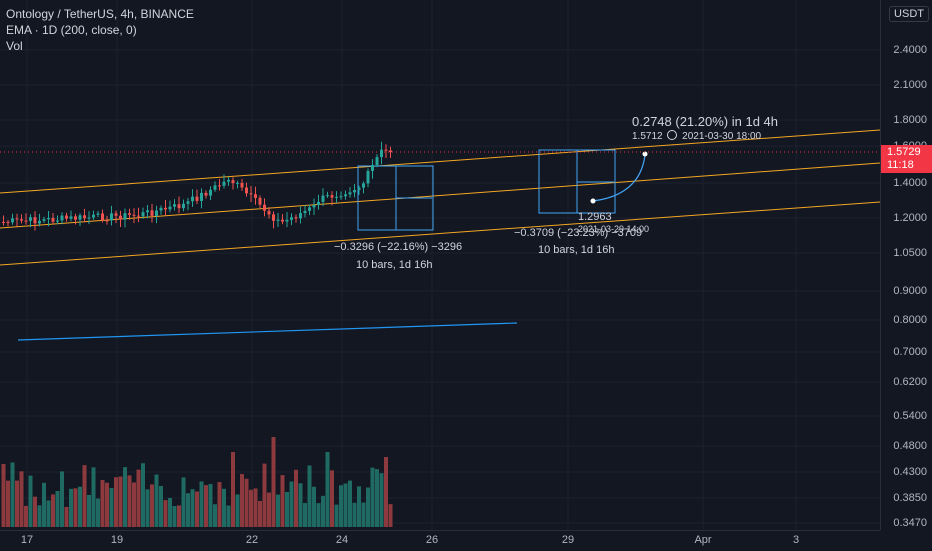  I want to click on symbol-title: Ontology / TetherUS, 4h, BINANCE, so click(100, 14).